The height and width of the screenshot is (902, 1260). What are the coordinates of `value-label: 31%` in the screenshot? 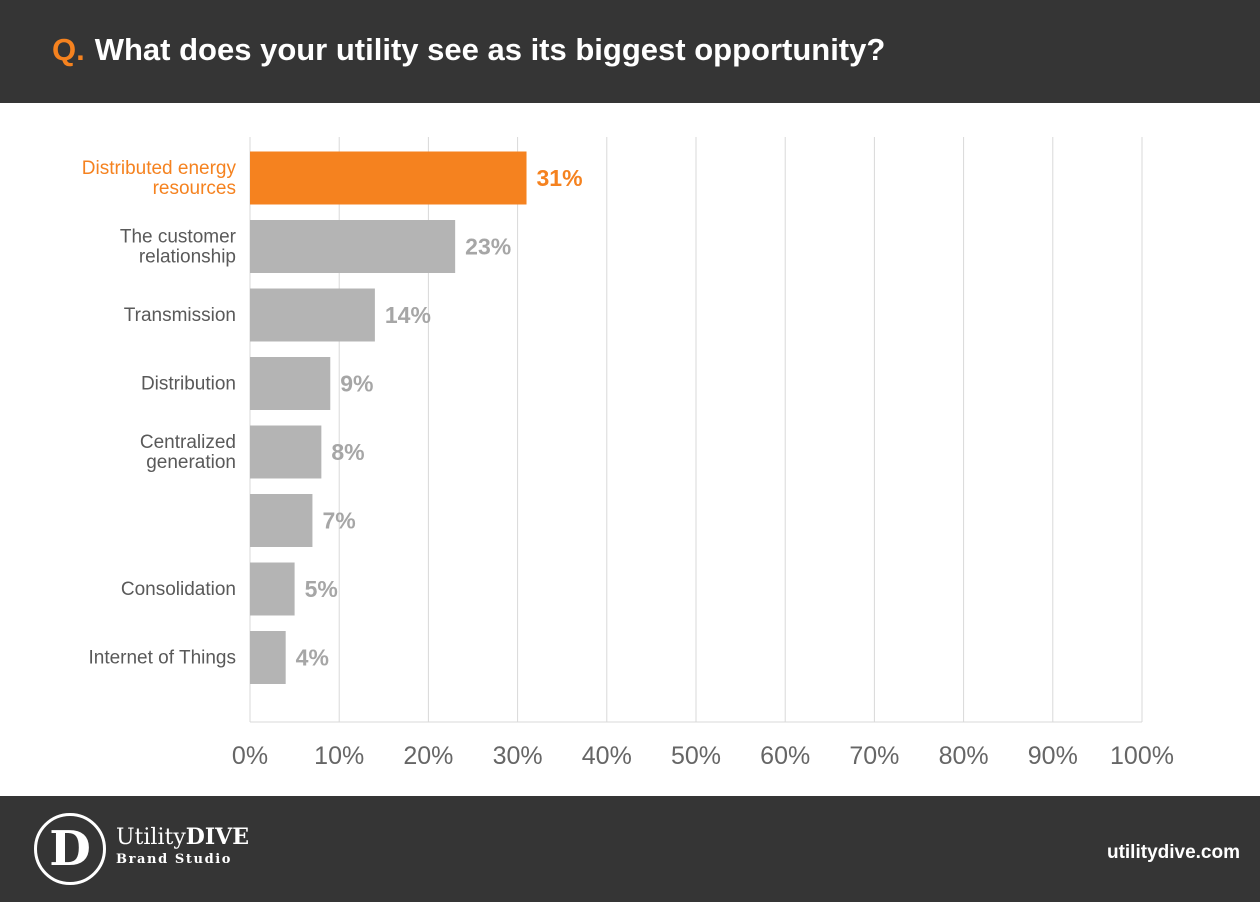 It's located at (560, 178).